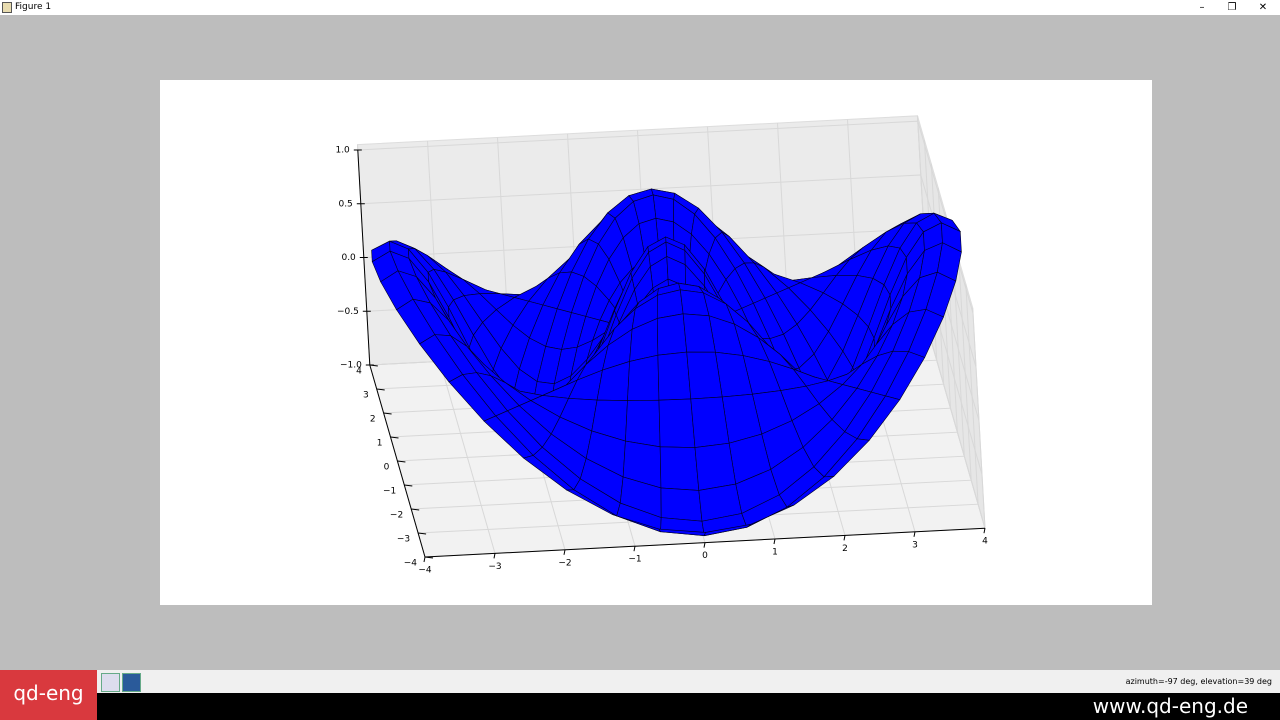  I want to click on y-tick-label: 1, so click(380, 444).